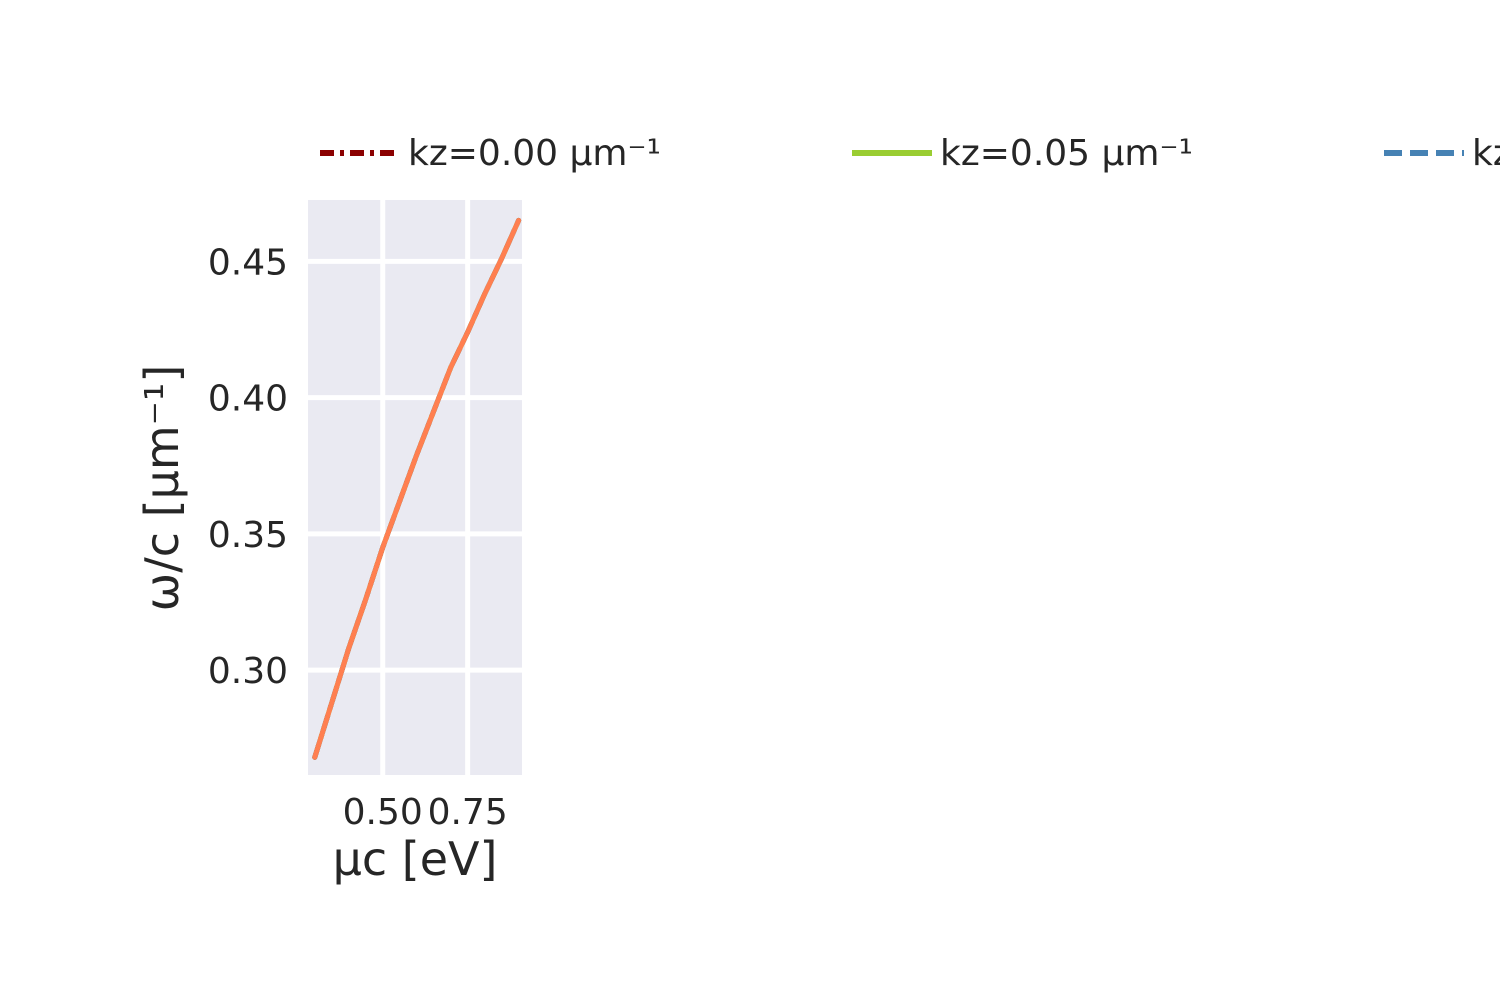  I want to click on legend: kz=0.00 μm⁻¹ kz=0.05 μm⁻¹ kz, so click(910, 153).